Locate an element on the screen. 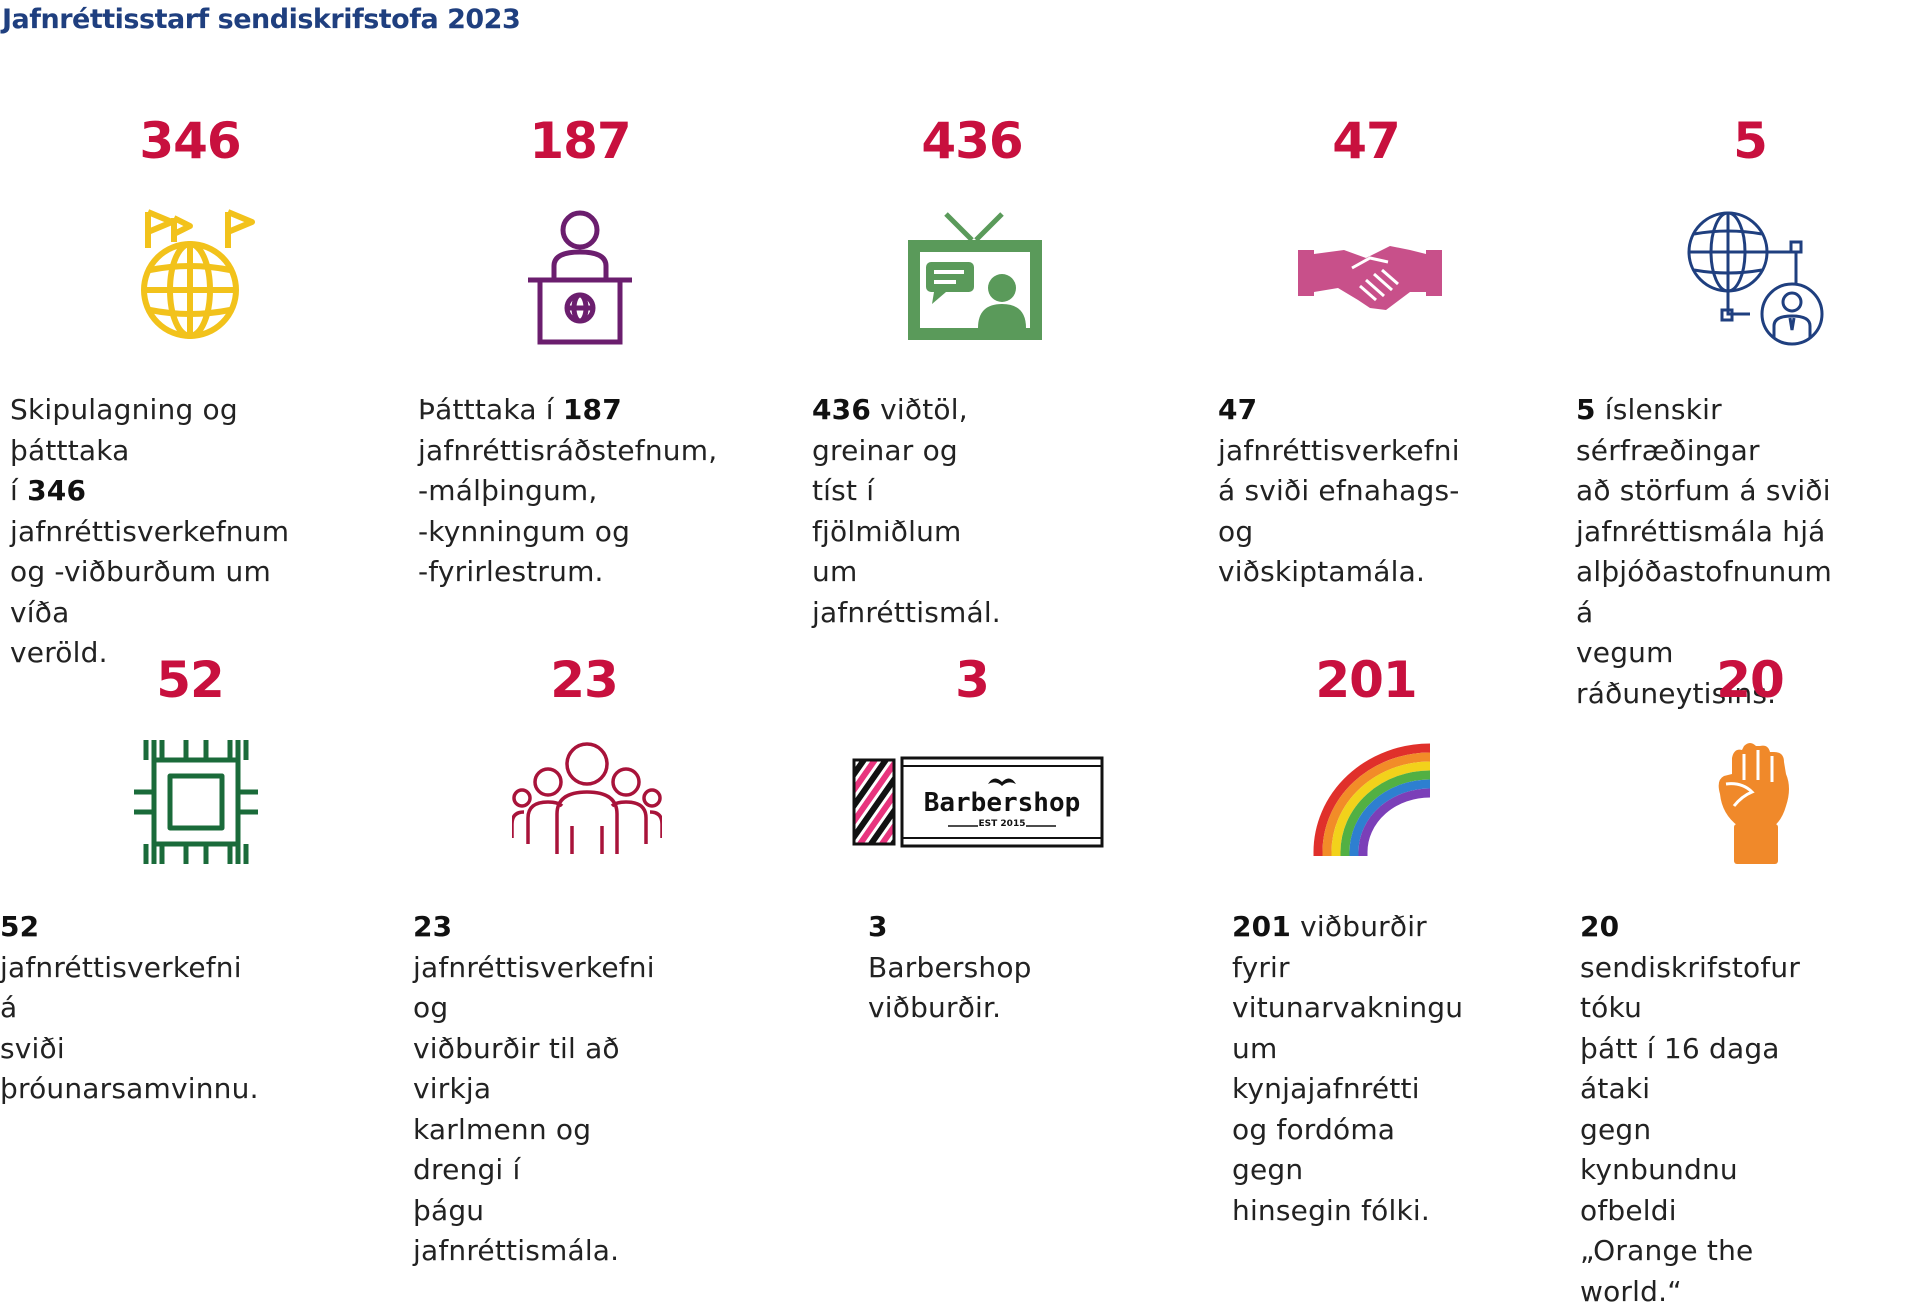 The image size is (1920, 1312). stat-number: 201 is located at coordinates (1366, 680).